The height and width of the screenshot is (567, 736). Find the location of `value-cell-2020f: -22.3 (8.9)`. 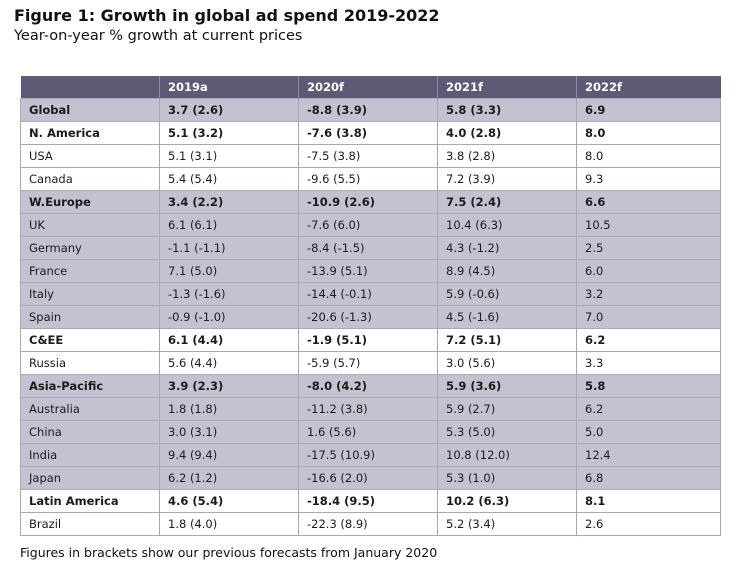

value-cell-2020f: -22.3 (8.9) is located at coordinates (368, 524).